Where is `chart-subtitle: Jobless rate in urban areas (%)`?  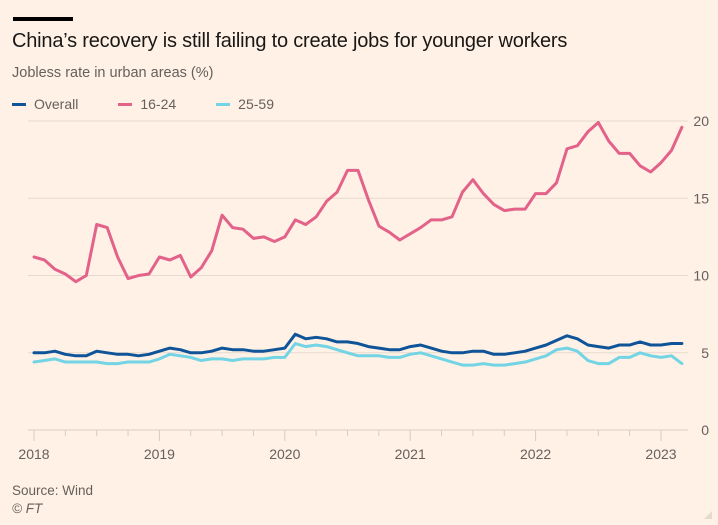
chart-subtitle: Jobless rate in urban areas (%) is located at coordinates (113, 73).